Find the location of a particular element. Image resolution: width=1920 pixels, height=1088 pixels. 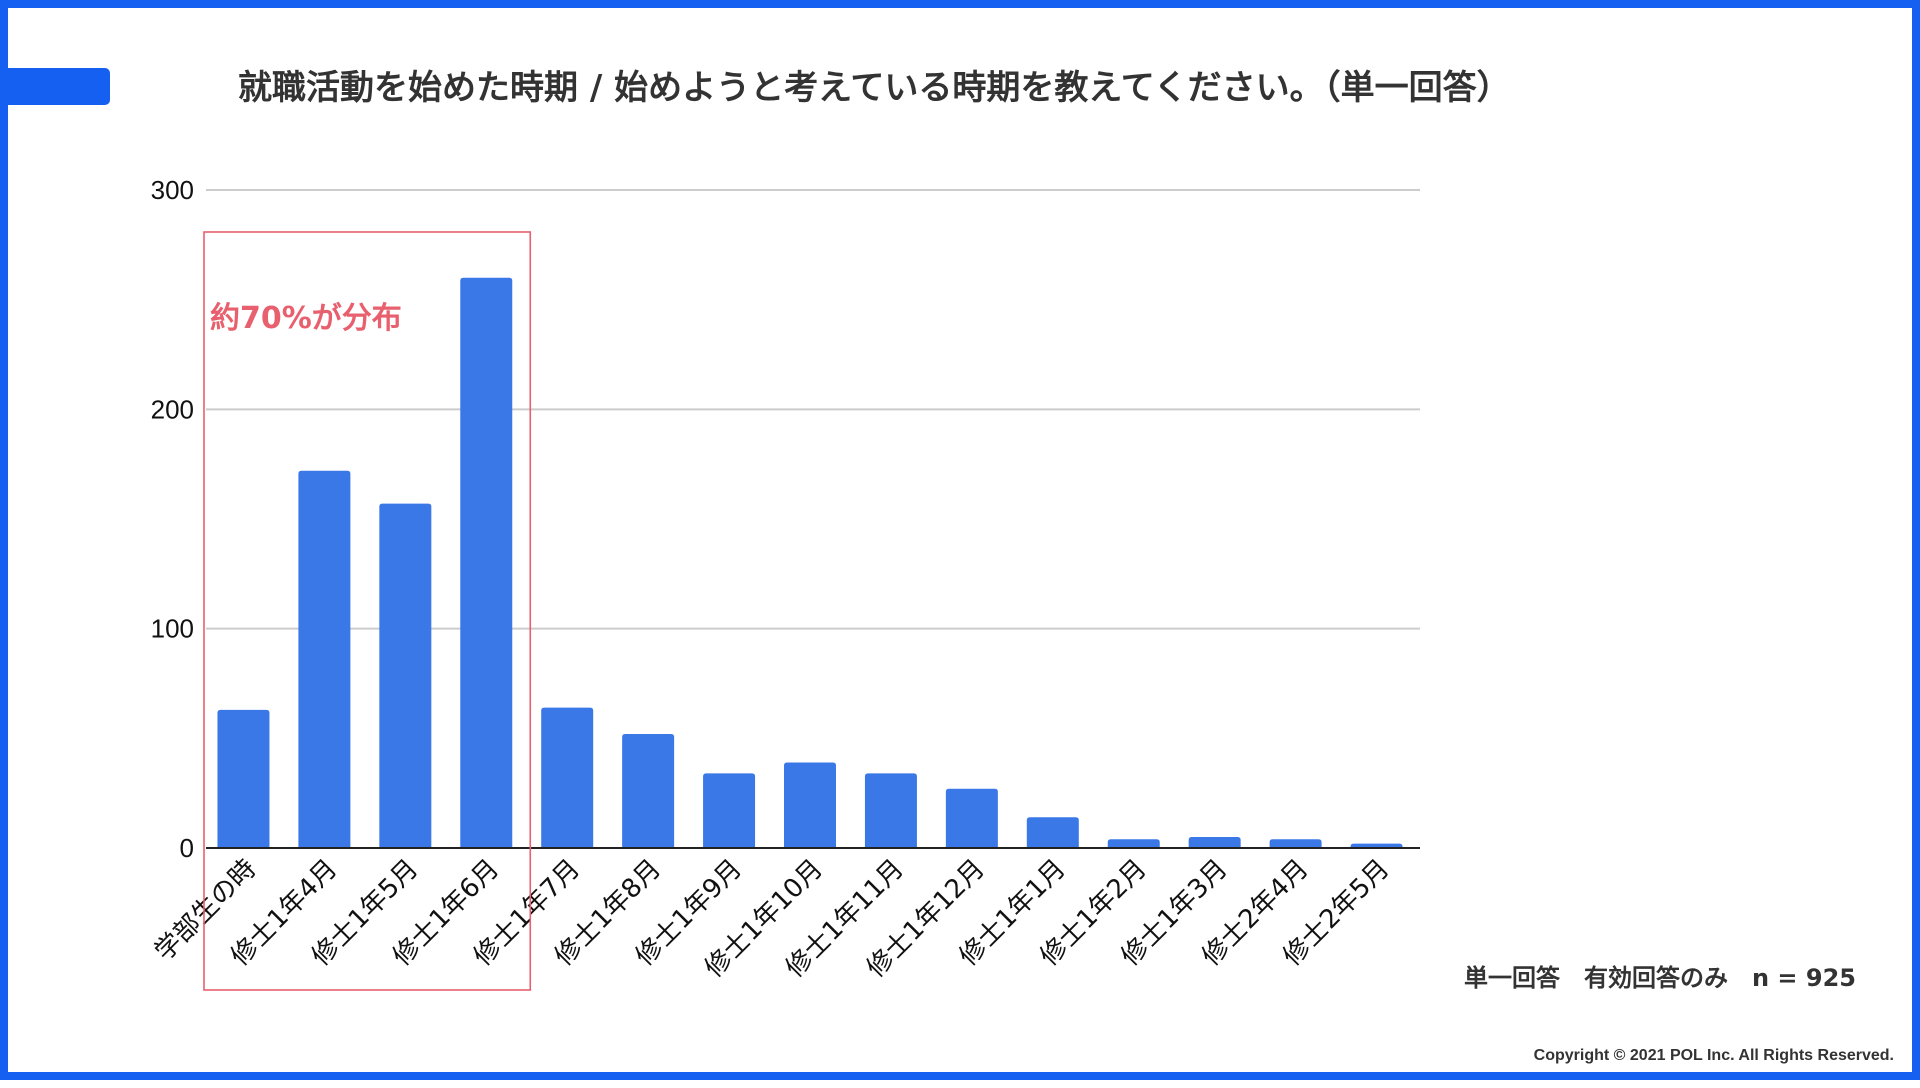

page-title: 就職活動を始めた時期 / 始めようと考えている時期を教えてください。（単一回答） is located at coordinates (874, 88).